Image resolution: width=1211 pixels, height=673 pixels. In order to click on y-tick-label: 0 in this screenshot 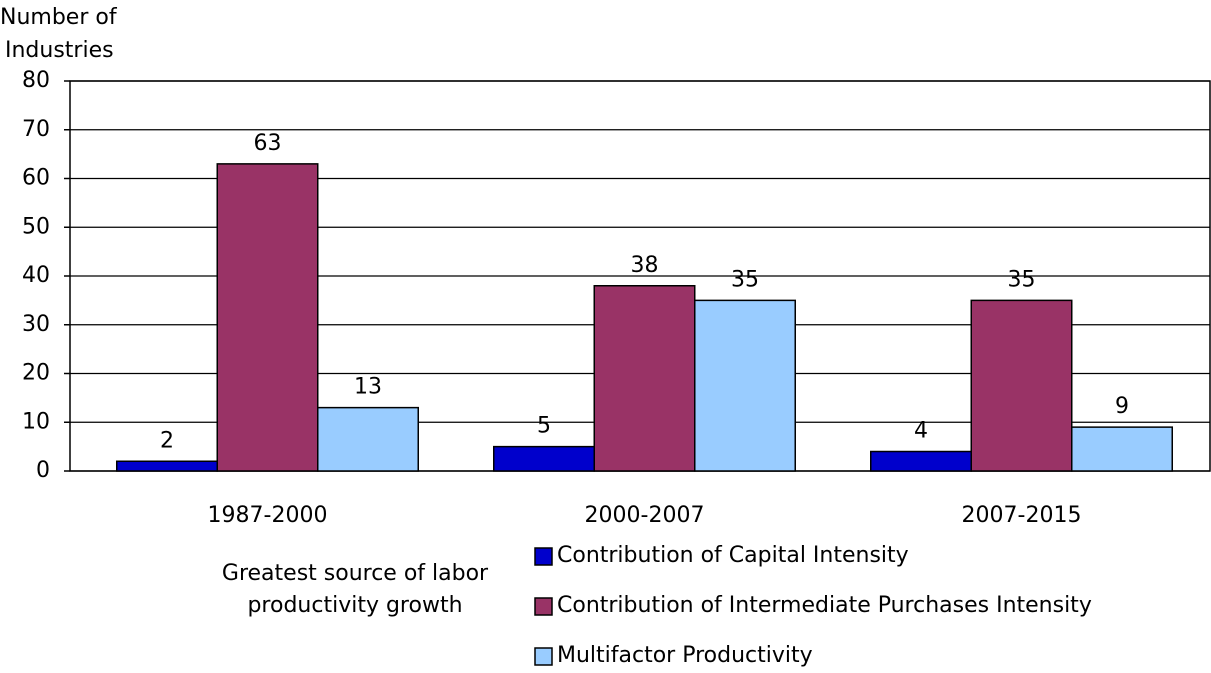, I will do `click(43, 470)`.